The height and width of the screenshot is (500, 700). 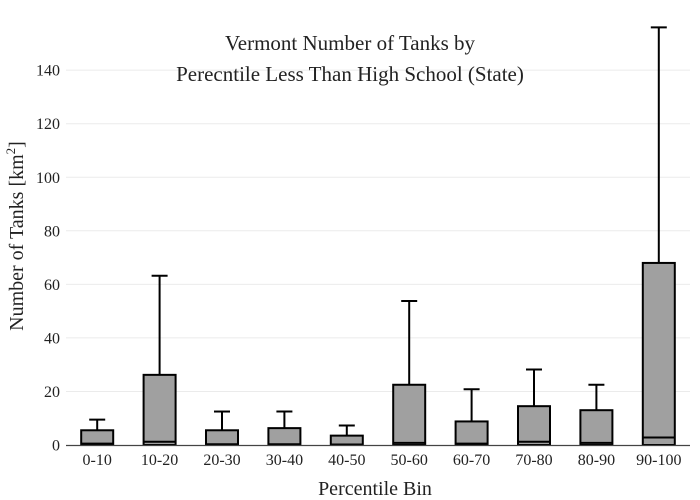 What do you see at coordinates (52, 338) in the screenshot?
I see `y-tick-label: 40` at bounding box center [52, 338].